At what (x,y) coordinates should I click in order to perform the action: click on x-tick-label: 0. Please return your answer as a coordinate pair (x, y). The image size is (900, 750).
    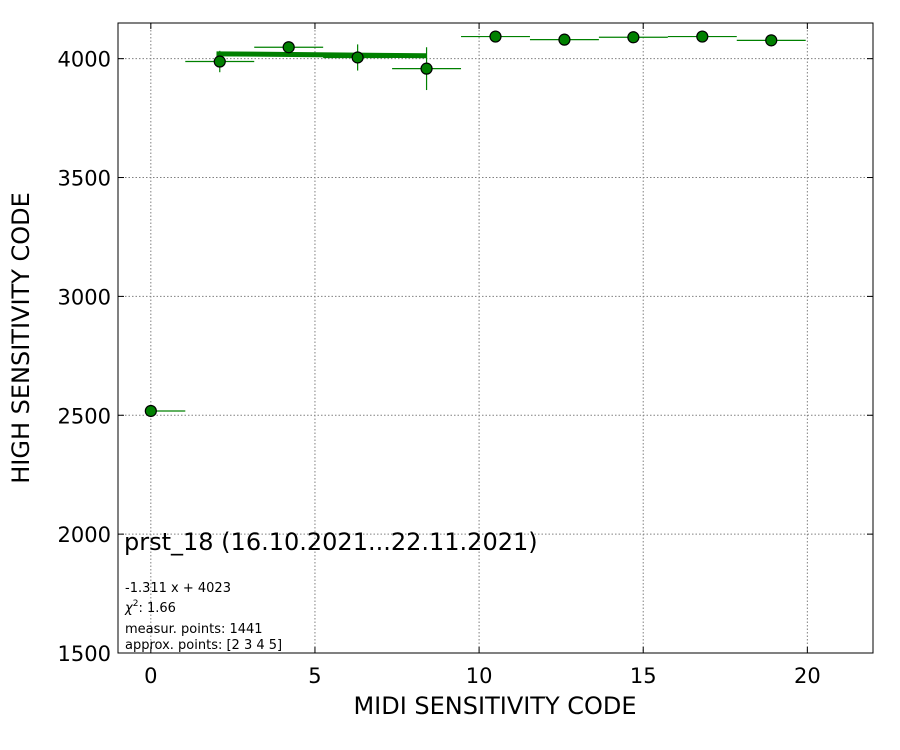
    Looking at the image, I should click on (150, 676).